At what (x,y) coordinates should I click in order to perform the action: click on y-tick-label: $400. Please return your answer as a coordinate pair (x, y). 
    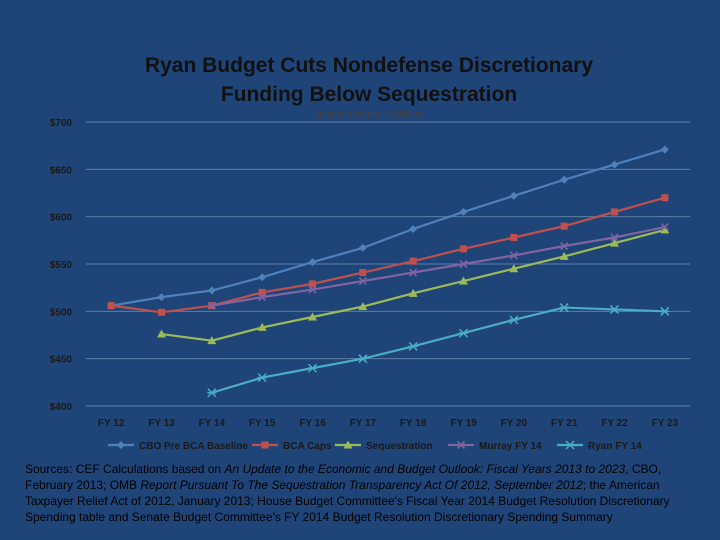
    Looking at the image, I should click on (61, 407).